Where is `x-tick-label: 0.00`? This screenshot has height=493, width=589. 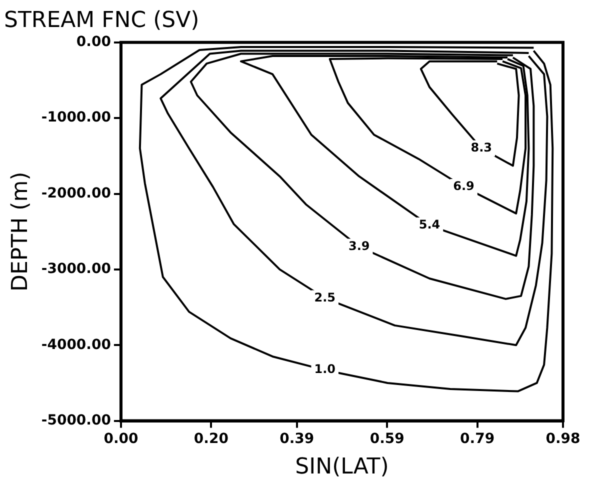 x-tick-label: 0.00 is located at coordinates (121, 438).